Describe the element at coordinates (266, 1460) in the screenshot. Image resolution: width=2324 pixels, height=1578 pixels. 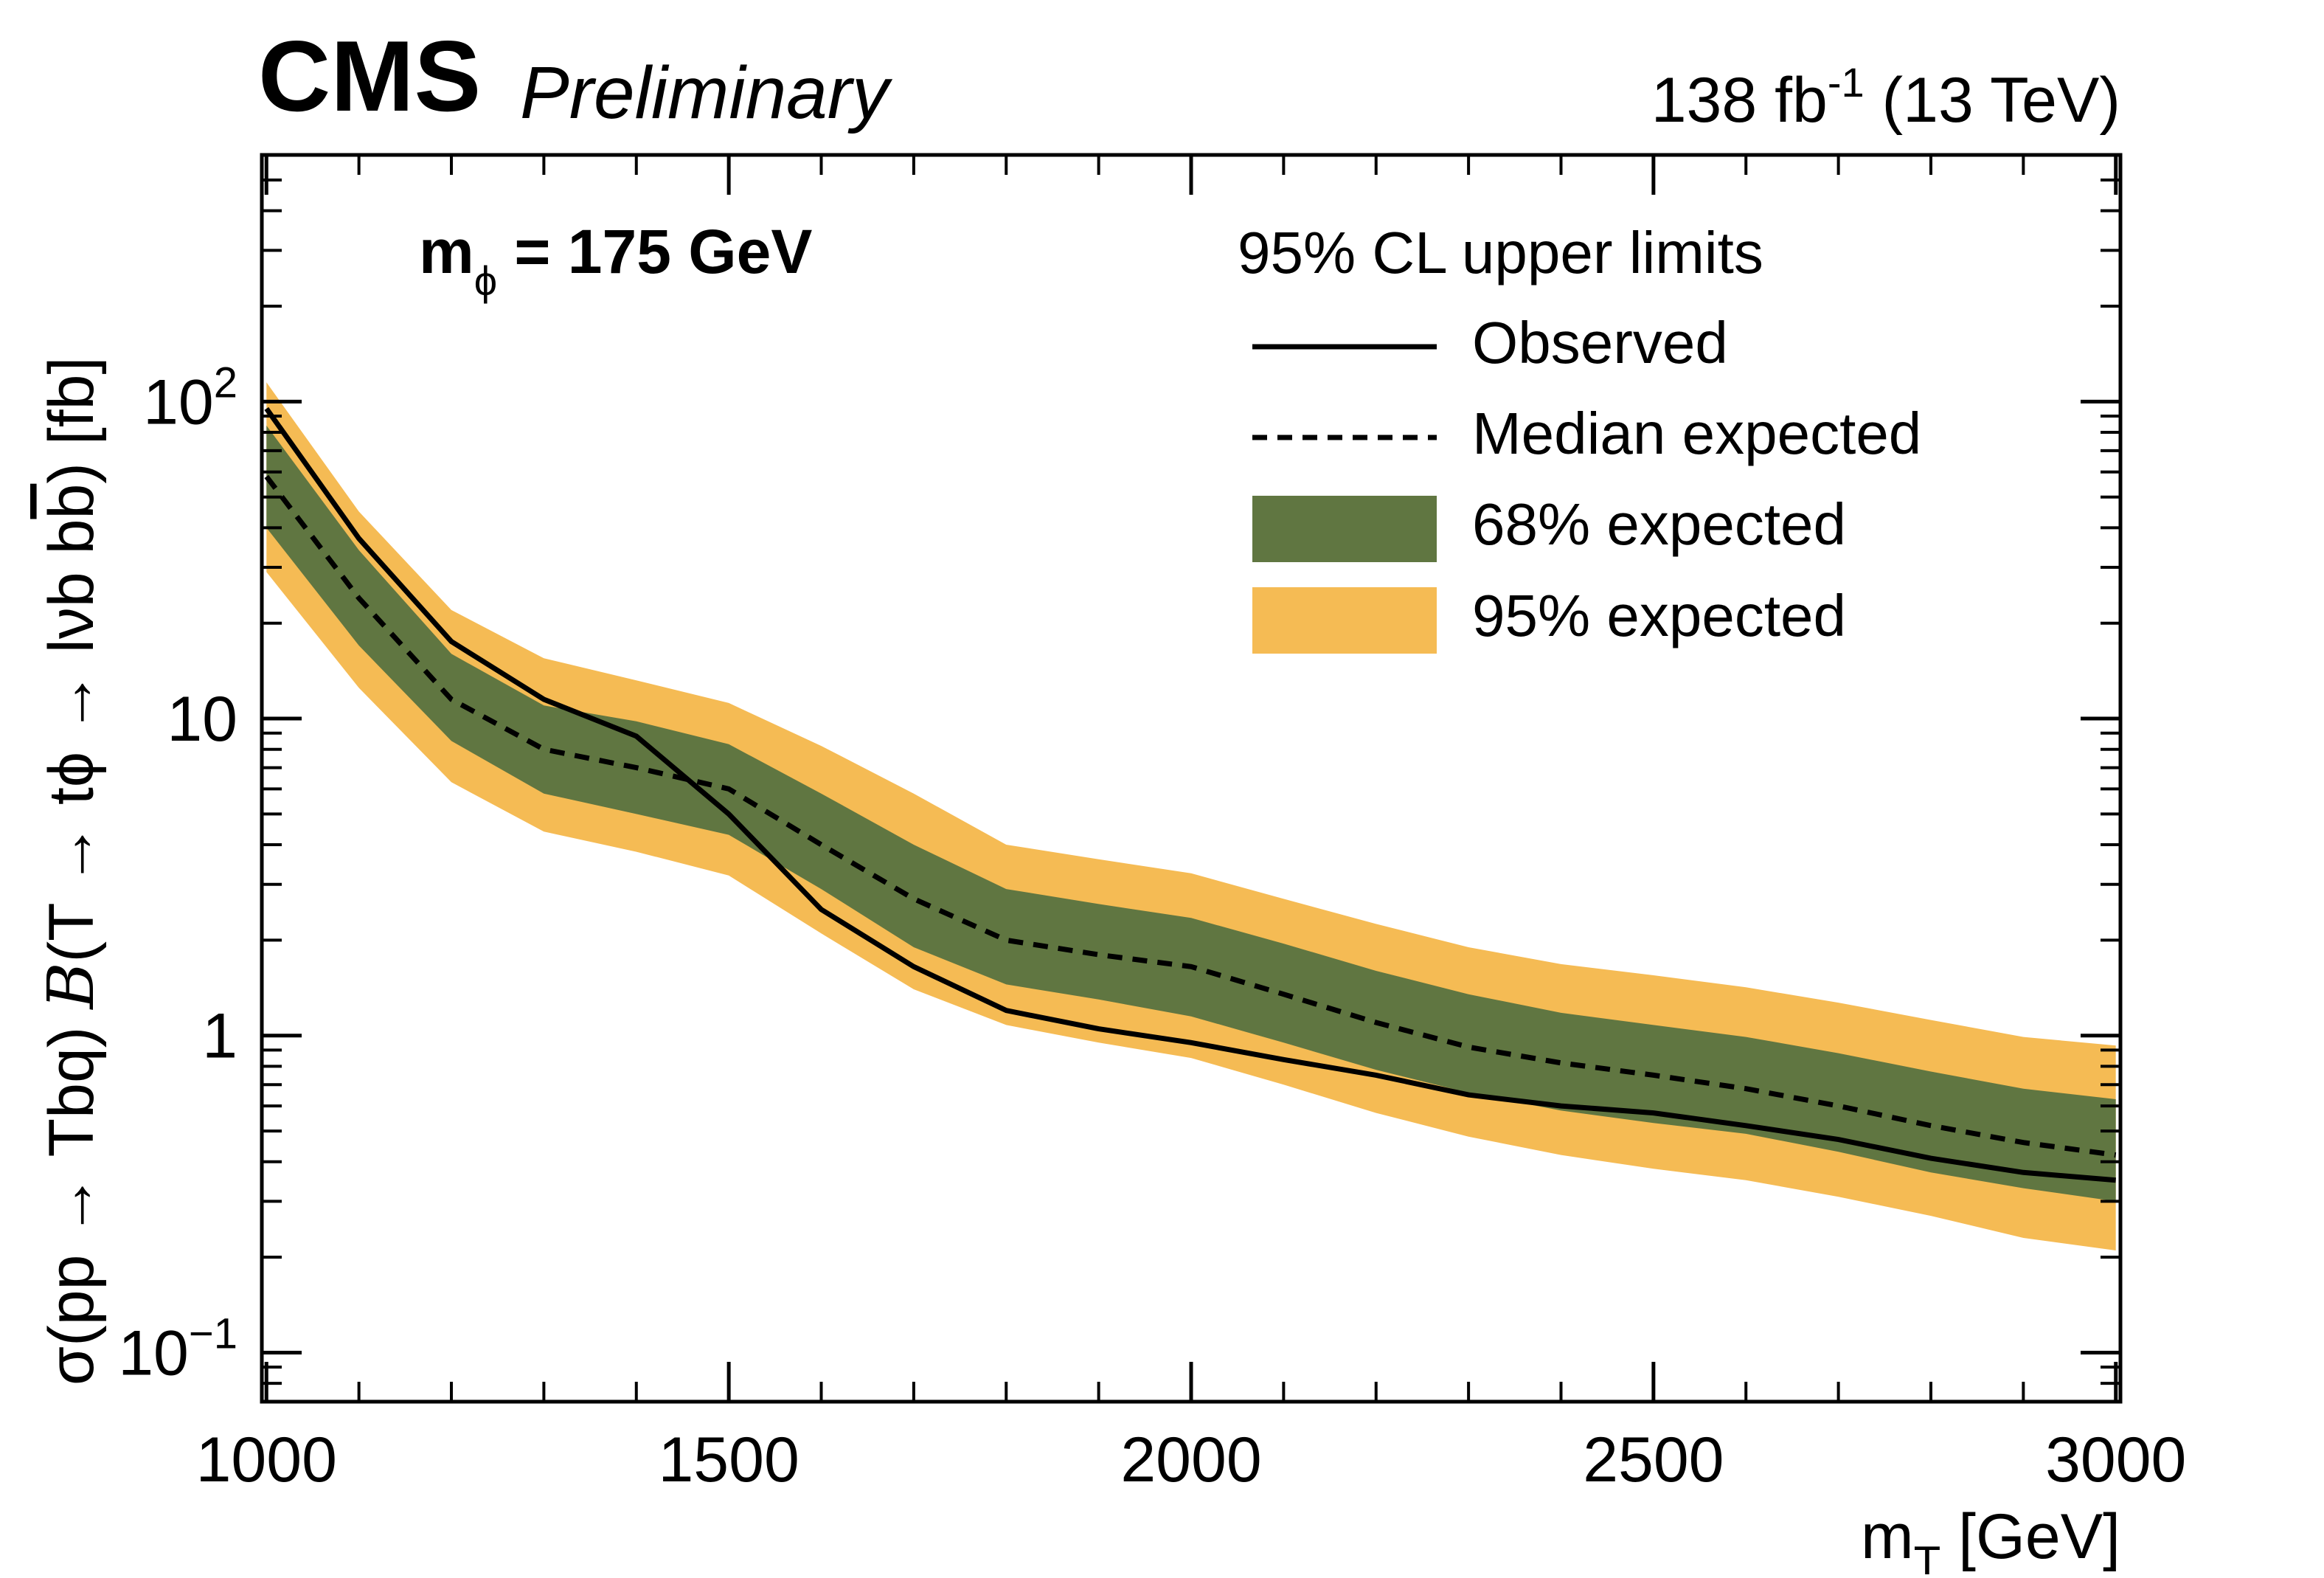
I see `x-tick-label: 1000` at that location.